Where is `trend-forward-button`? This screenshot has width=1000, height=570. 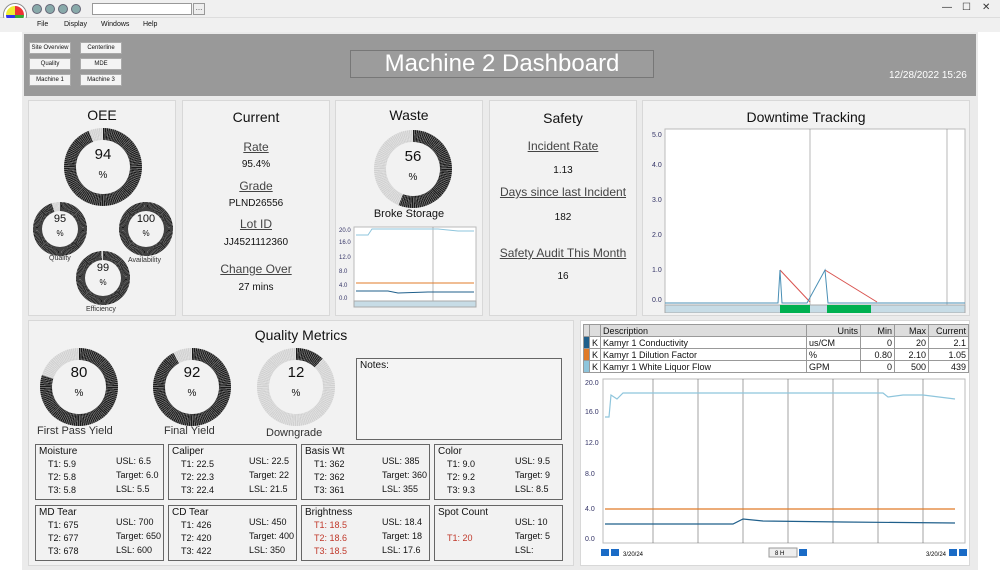
trend-forward-button is located at coordinates (953, 552).